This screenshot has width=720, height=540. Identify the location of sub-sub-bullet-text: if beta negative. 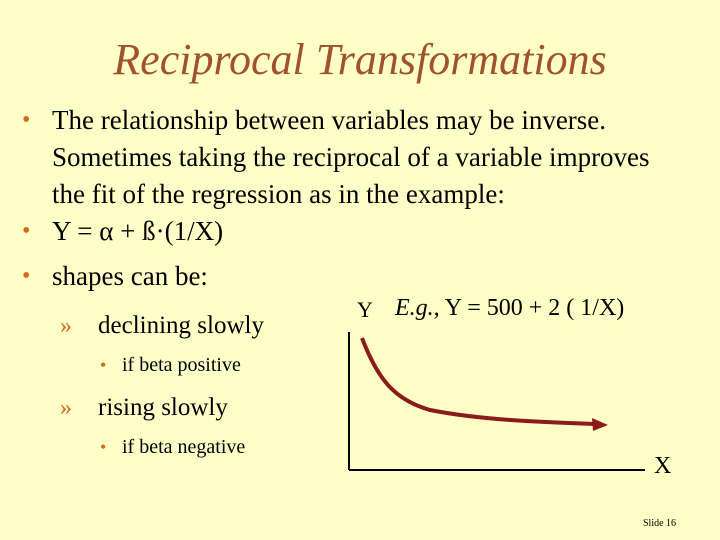
(184, 447).